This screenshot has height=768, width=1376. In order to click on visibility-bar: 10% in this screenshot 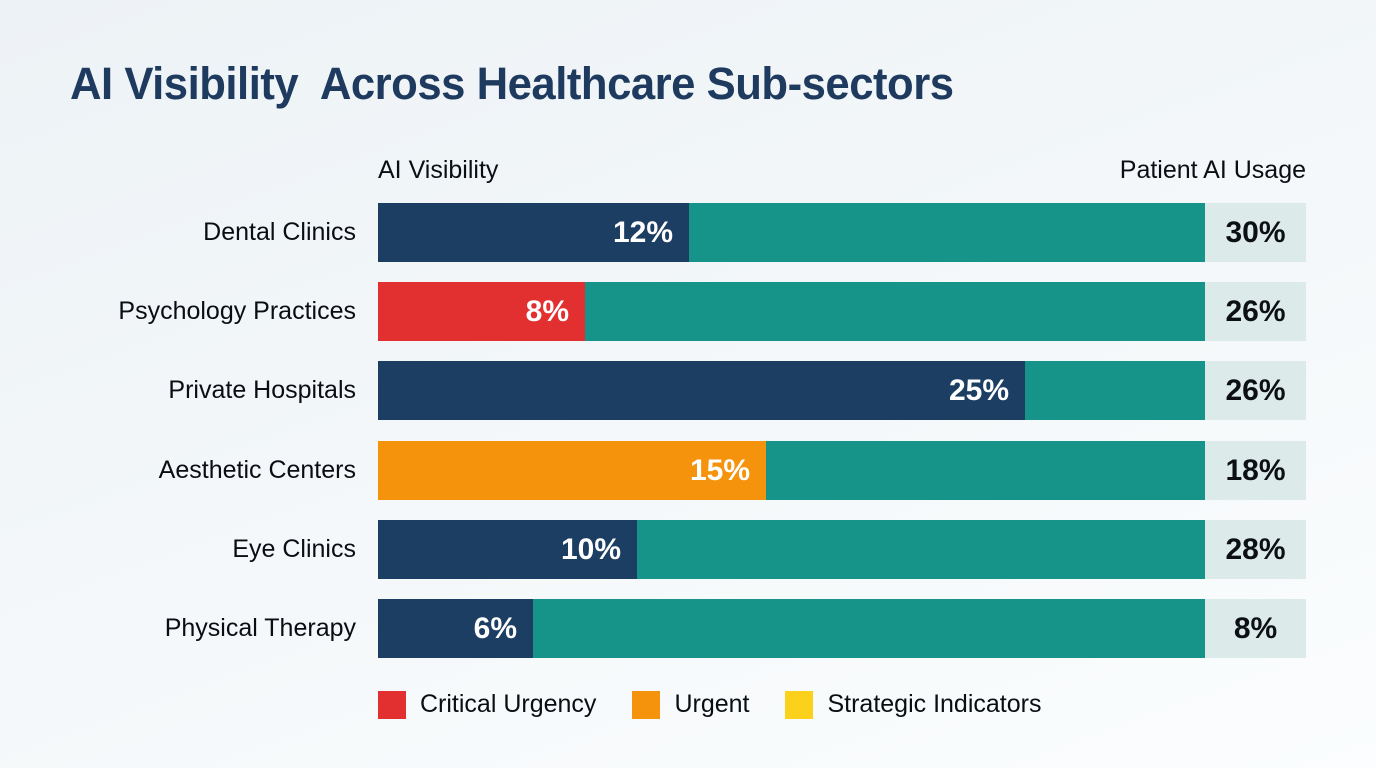, I will do `click(791, 549)`.